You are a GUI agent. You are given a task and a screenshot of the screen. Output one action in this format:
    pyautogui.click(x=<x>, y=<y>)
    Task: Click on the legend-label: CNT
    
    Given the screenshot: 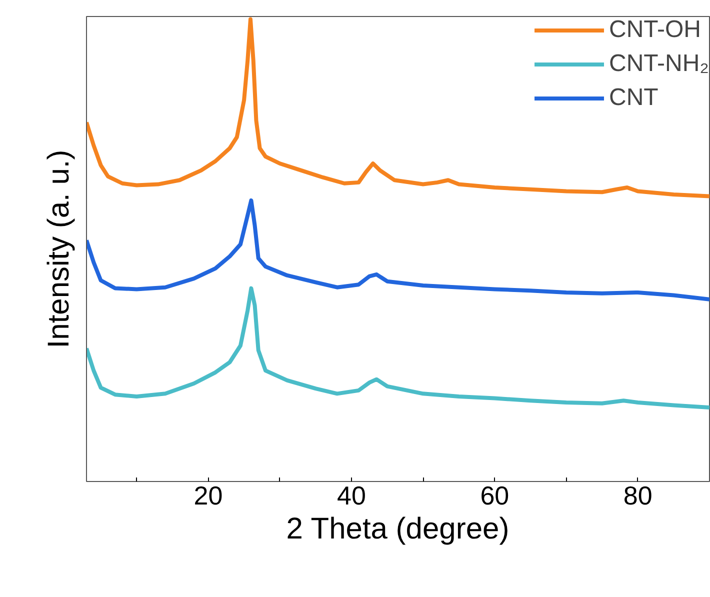 What is the action you would take?
    pyautogui.click(x=633, y=98)
    